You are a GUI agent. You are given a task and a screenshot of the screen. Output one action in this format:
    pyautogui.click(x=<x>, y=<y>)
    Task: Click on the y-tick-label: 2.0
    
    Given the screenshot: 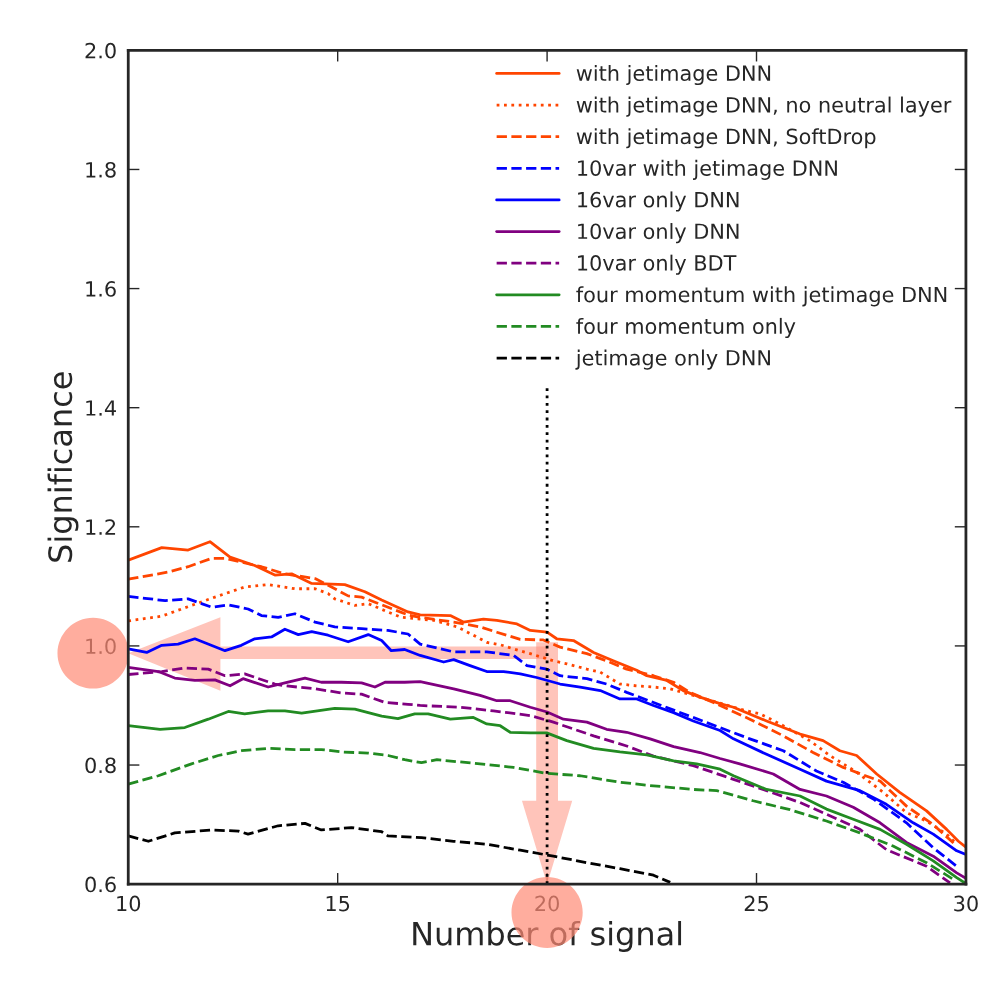 What is the action you would take?
    pyautogui.click(x=100, y=50)
    